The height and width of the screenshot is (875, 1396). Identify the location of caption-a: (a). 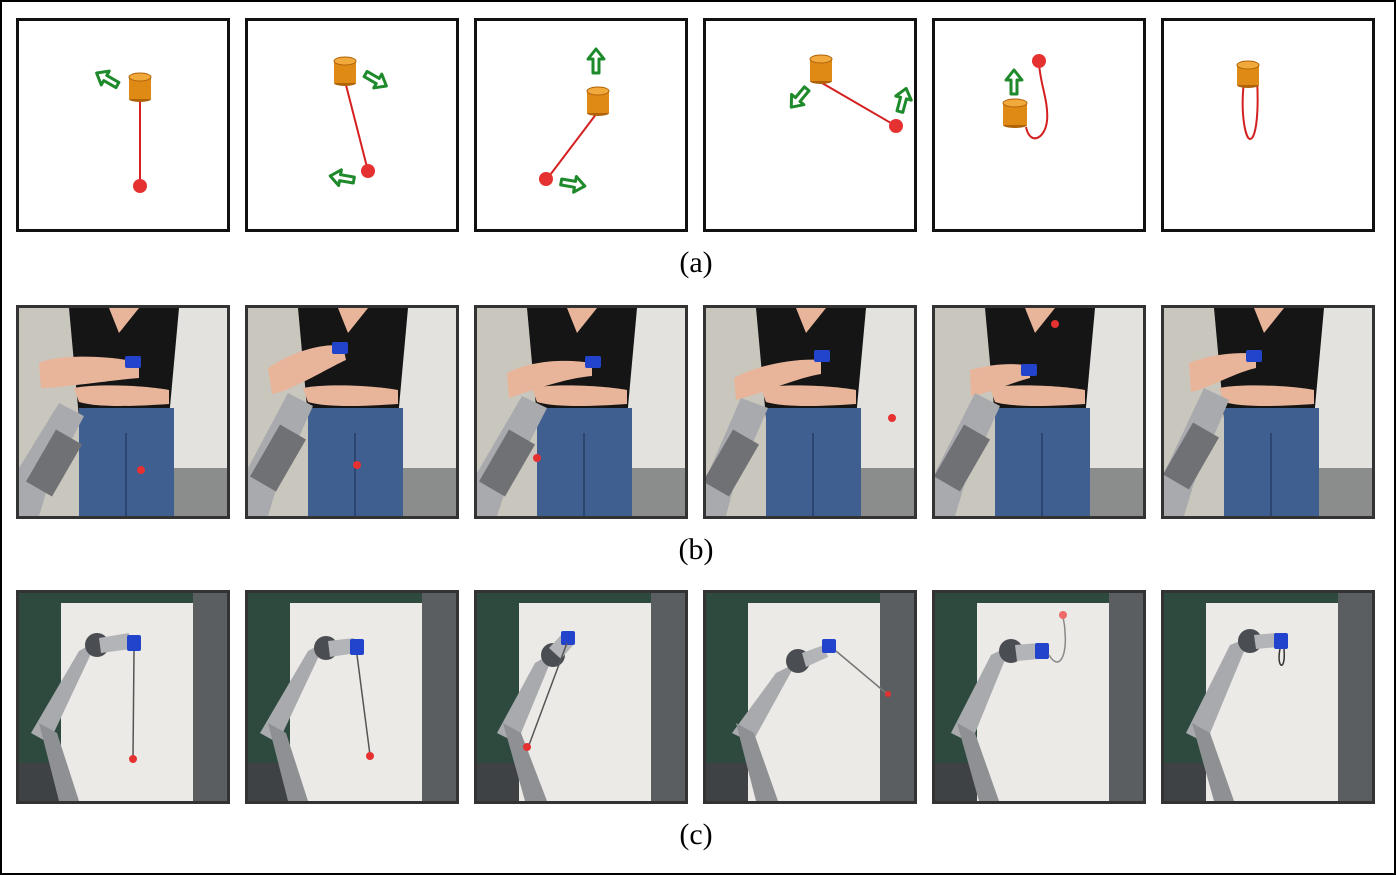
(696, 262).